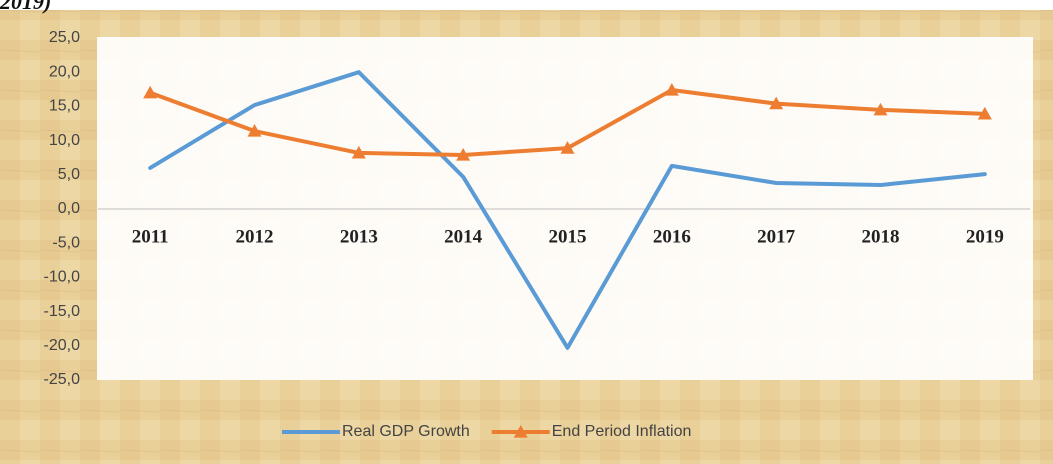  What do you see at coordinates (526, 5) in the screenshot?
I see `page-strip` at bounding box center [526, 5].